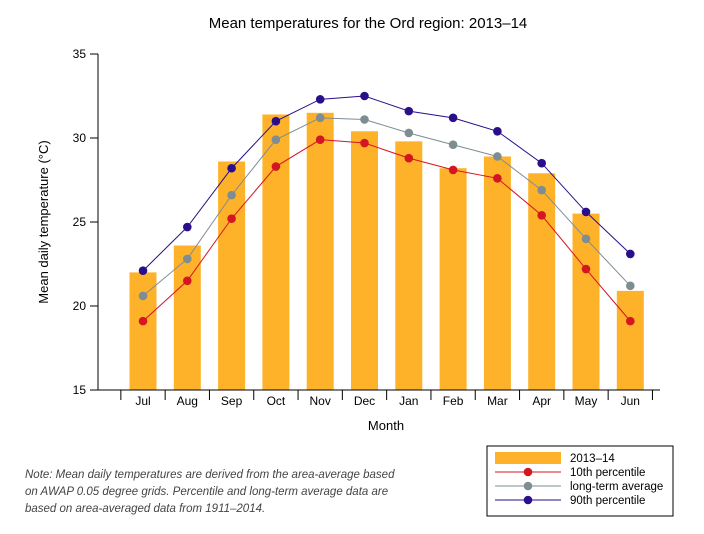  Describe the element at coordinates (409, 265) in the screenshot. I see `bar-jan` at that location.